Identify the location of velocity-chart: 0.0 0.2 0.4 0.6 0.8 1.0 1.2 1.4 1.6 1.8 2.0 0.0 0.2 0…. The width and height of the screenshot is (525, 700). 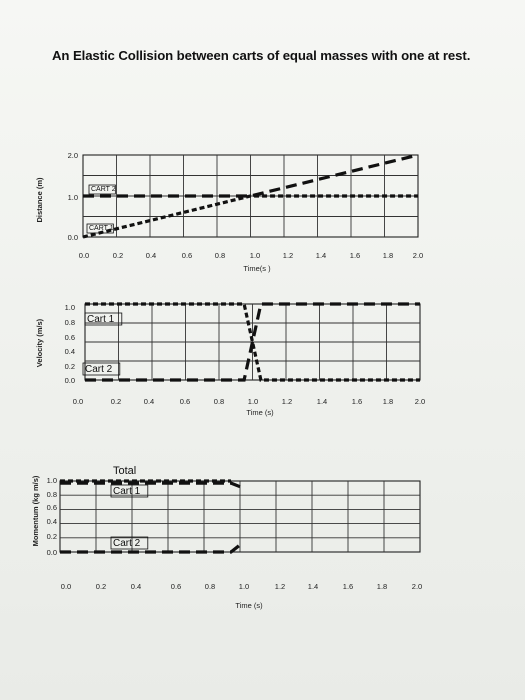
(230, 359).